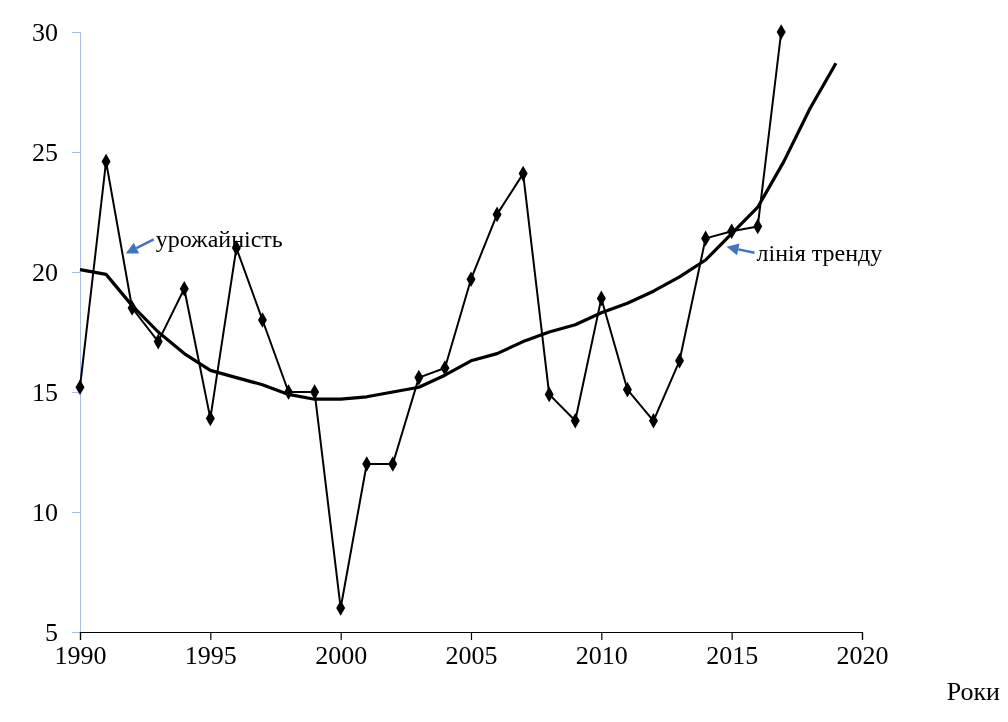 The width and height of the screenshot is (1008, 722). Describe the element at coordinates (819, 252) in the screenshot. I see `annotation: лінія тренду` at that location.